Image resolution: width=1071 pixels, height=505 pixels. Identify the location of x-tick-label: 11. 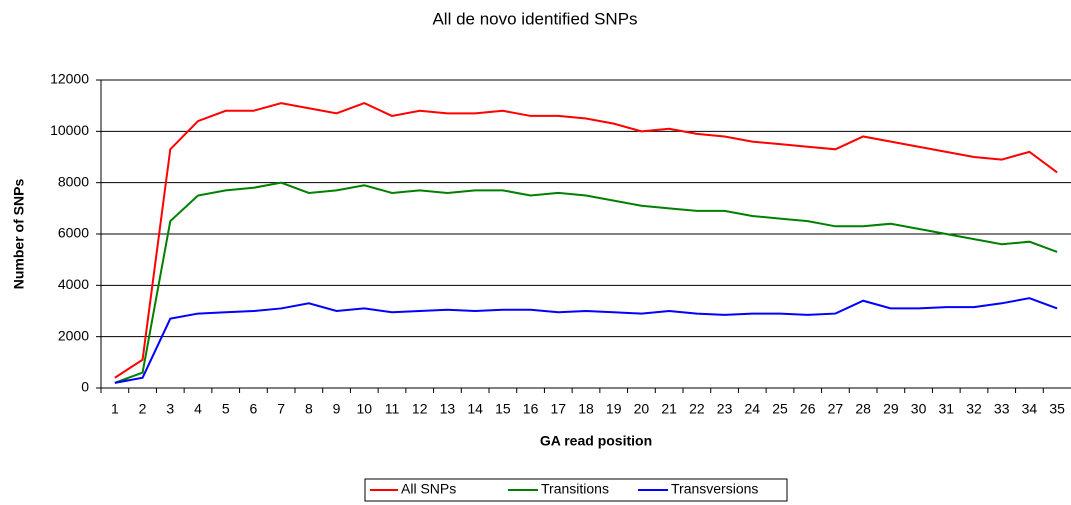
(392, 409).